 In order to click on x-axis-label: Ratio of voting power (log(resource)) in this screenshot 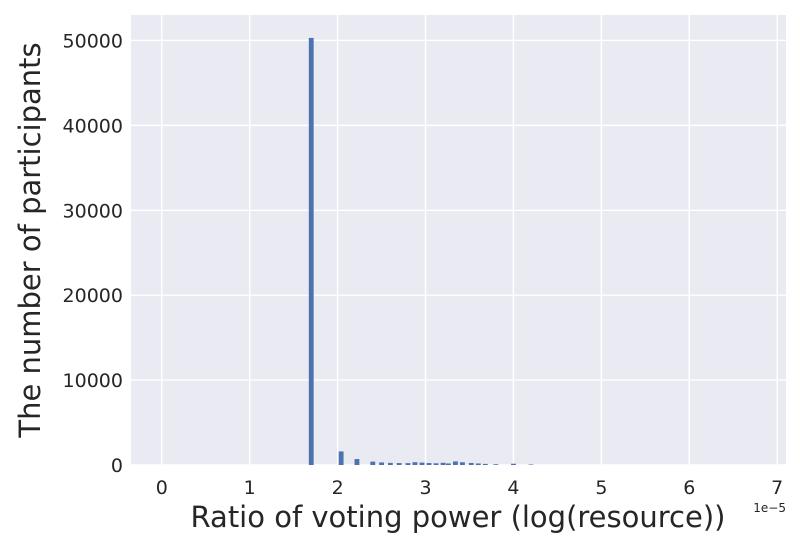, I will do `click(458, 517)`.